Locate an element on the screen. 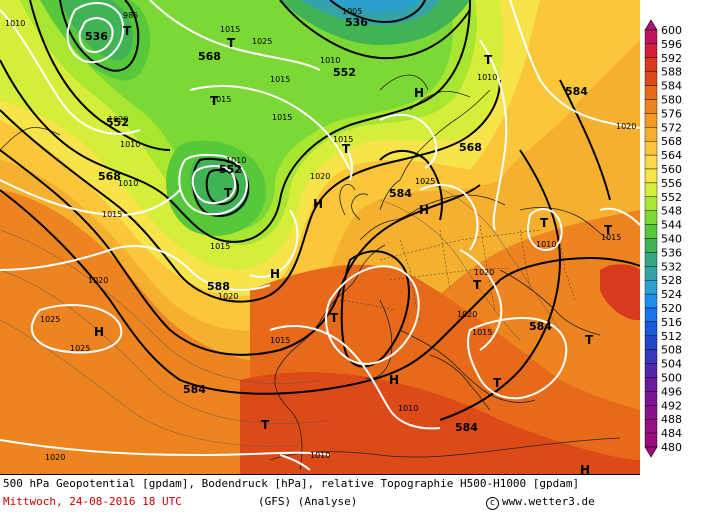 The height and width of the screenshot is (514, 704). legend-value: 592 is located at coordinates (671, 58).